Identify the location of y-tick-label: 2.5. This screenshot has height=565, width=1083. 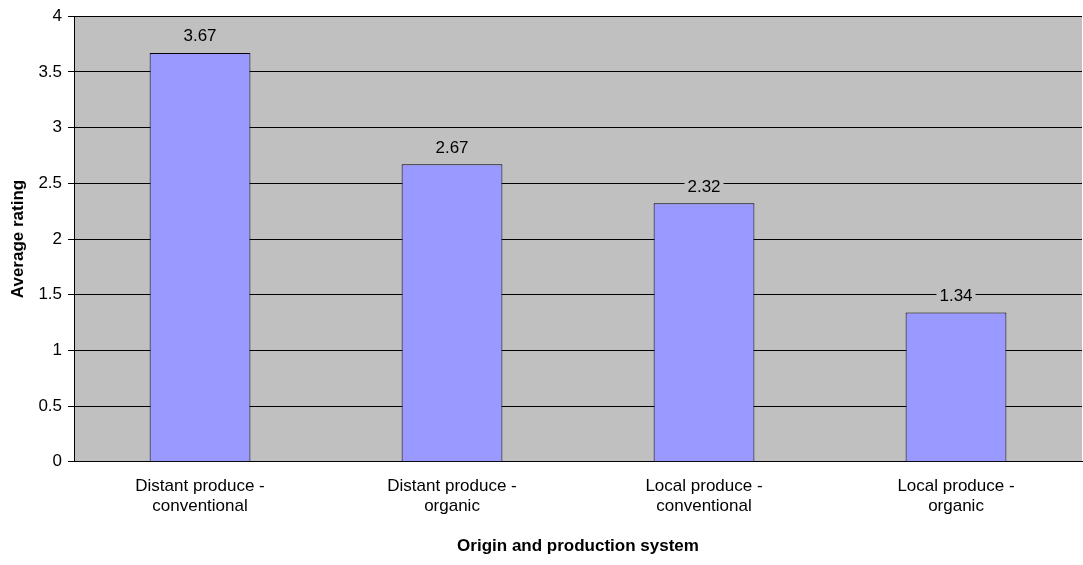
(50, 182).